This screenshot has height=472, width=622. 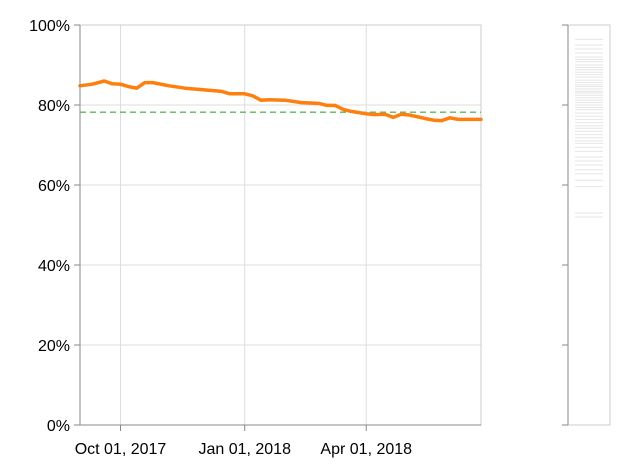 I want to click on x-tick-label: Oct 01, 2017, so click(x=121, y=449).